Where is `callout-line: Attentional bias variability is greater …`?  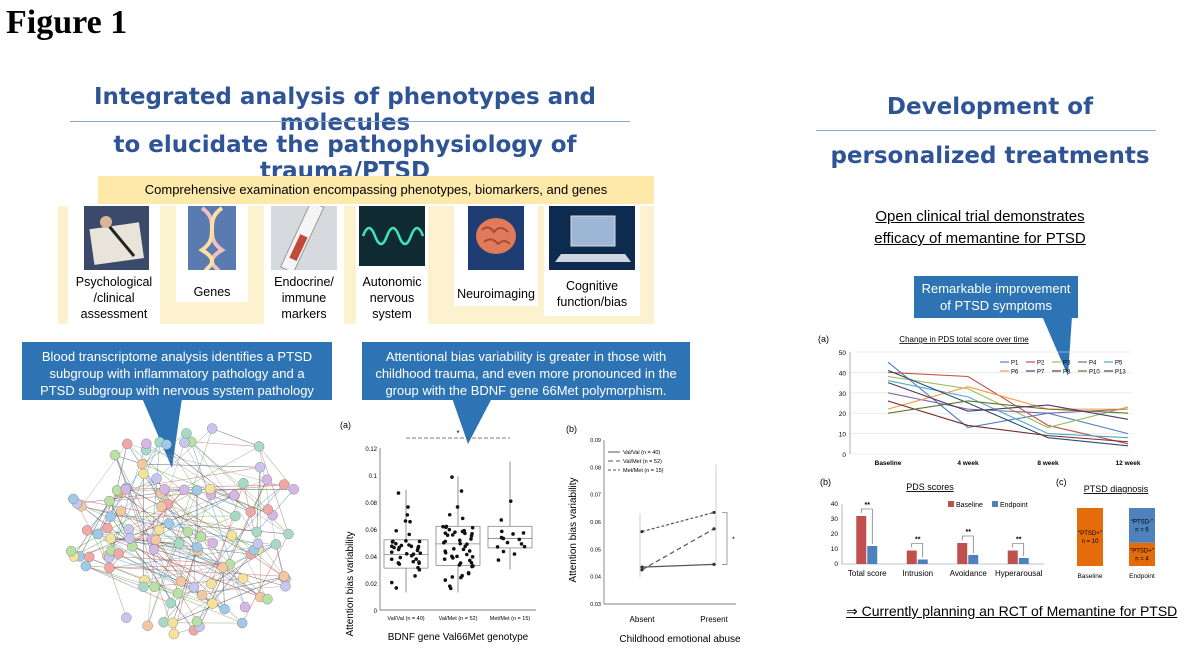 callout-line: Attentional bias variability is greater … is located at coordinates (526, 356).